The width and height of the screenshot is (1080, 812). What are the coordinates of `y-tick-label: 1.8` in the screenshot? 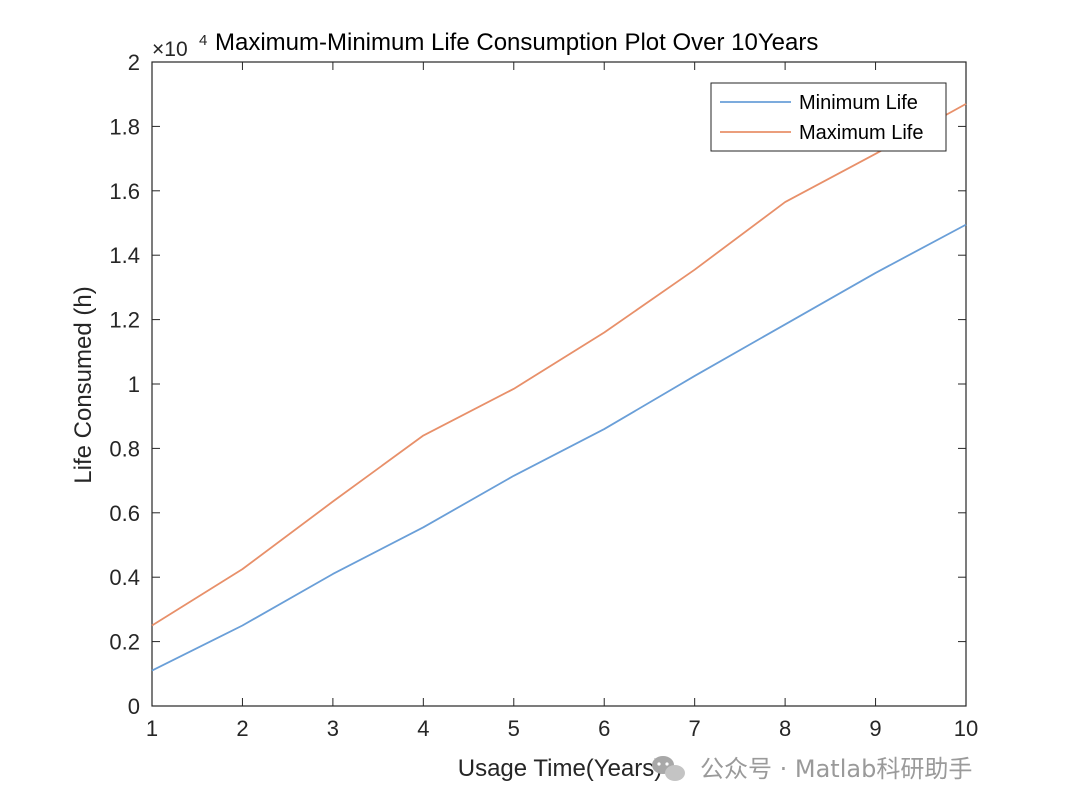 It's located at (124, 126).